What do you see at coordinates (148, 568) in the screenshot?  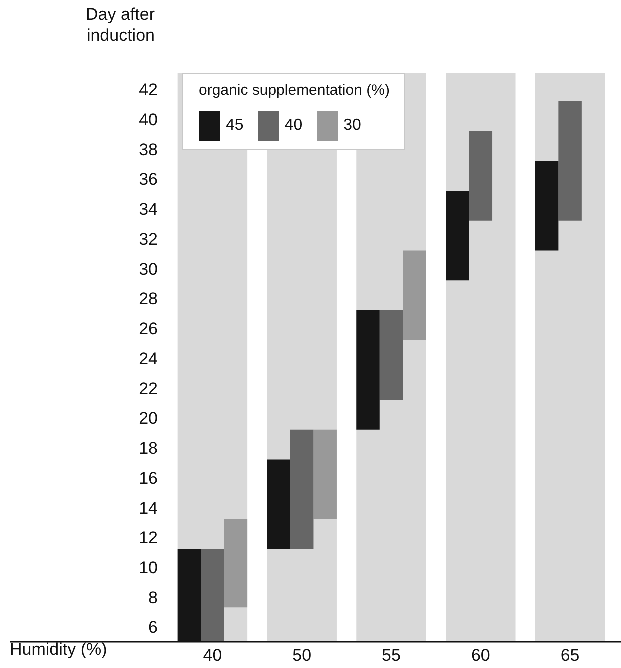 I see `y-tick-label: 10` at bounding box center [148, 568].